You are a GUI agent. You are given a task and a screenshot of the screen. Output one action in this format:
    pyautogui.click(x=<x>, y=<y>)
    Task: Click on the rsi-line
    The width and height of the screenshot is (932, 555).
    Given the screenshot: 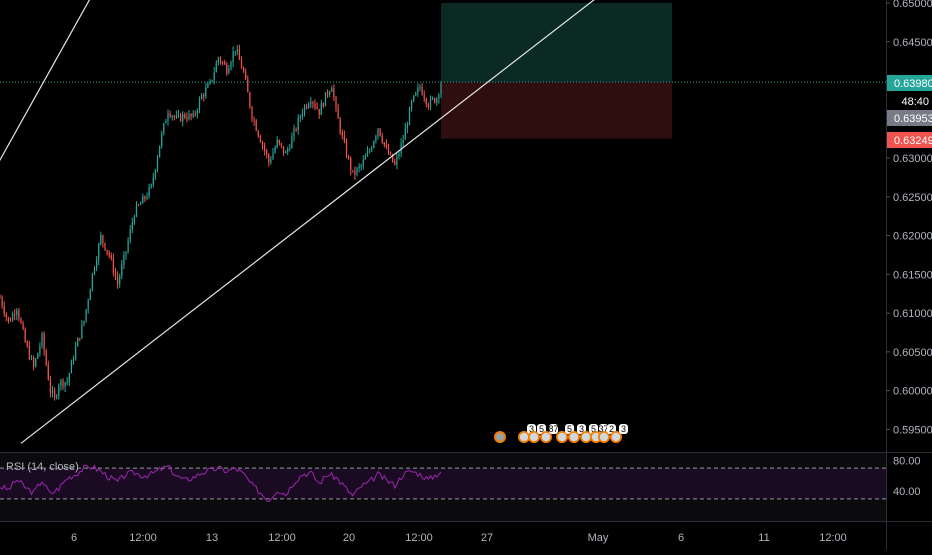 What is the action you would take?
    pyautogui.click(x=221, y=483)
    